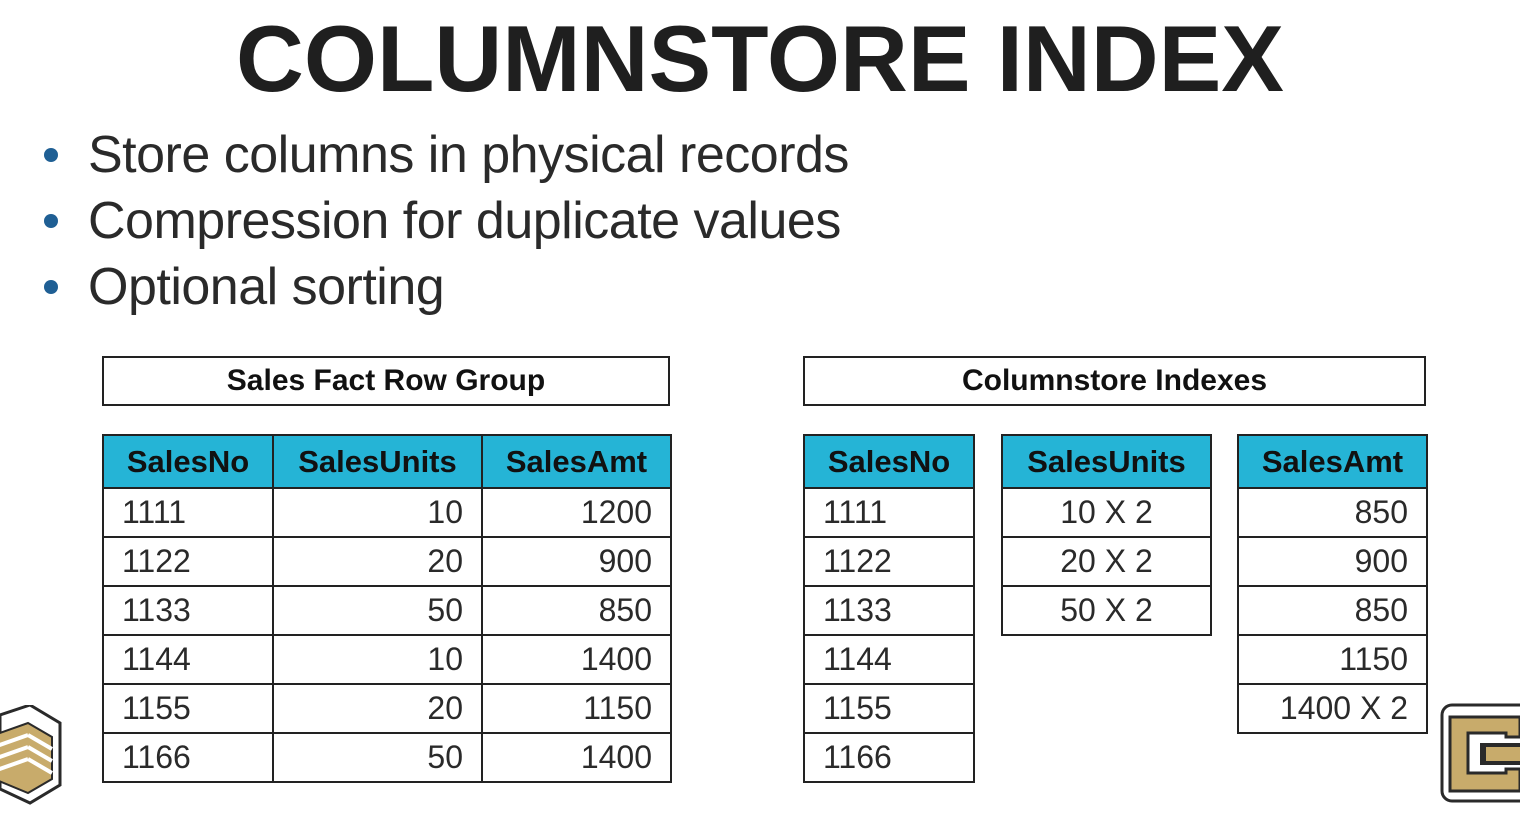  I want to click on sales-no-segment: SalesNo 1111 1122 1133 1144 1155 1166, so click(889, 608).